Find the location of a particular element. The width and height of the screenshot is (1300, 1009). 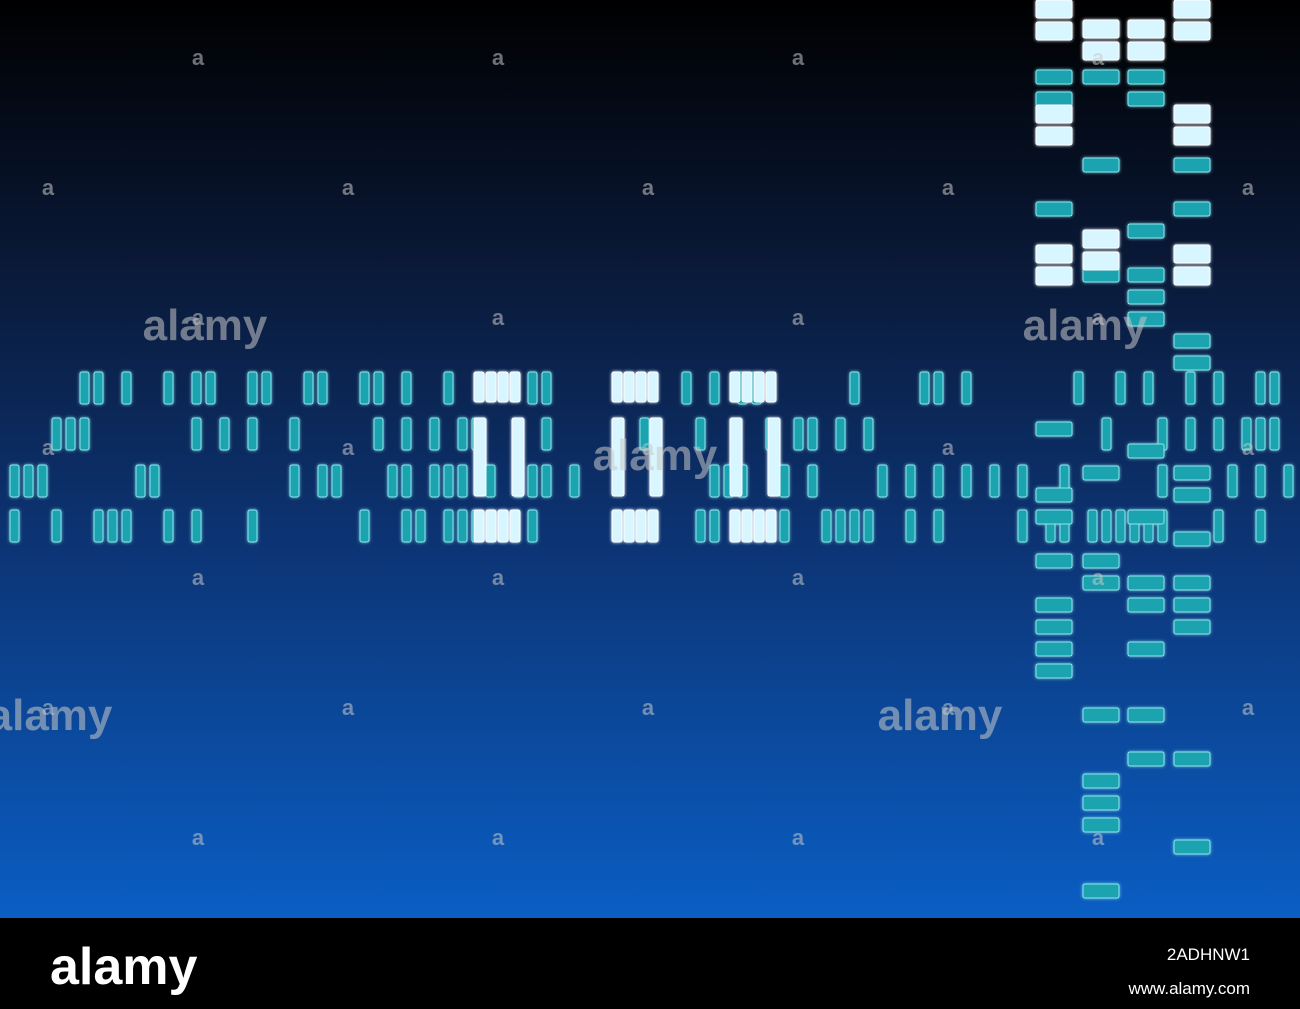

footer-bar is located at coordinates (650, 963).